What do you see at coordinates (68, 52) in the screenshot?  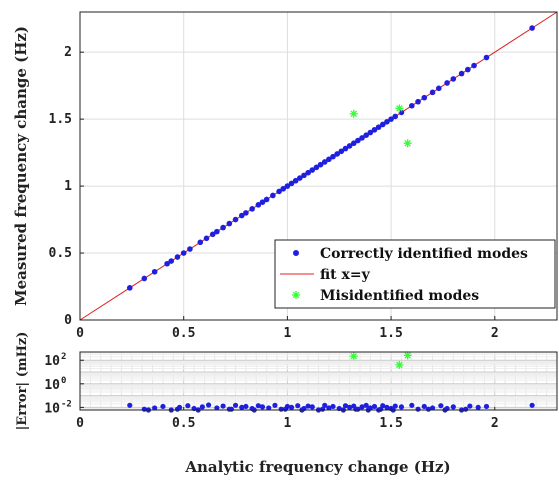 I see `top-y-tick-label-4: 2` at bounding box center [68, 52].